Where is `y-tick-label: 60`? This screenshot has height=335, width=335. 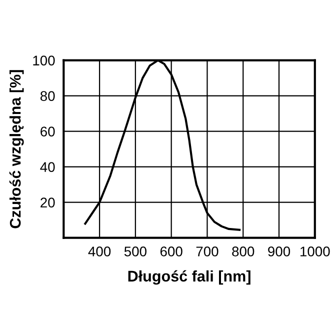
y-tick-label: 60 is located at coordinates (47, 131).